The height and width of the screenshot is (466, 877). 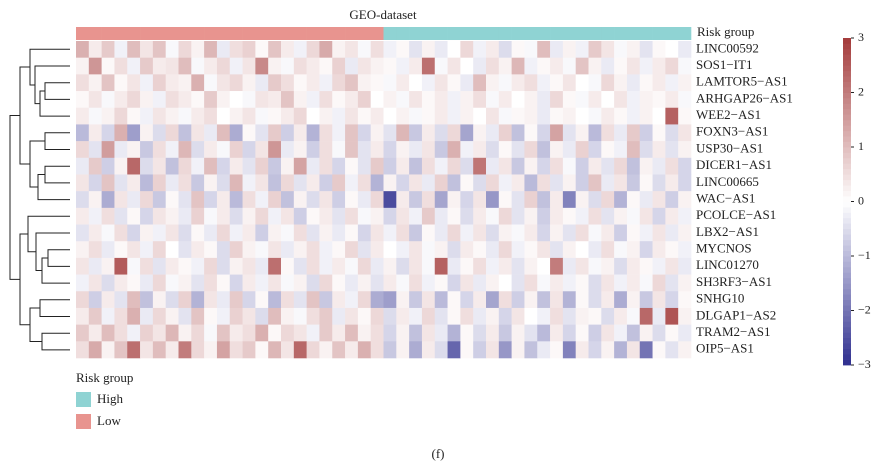 I want to click on legend-swatch, so click(x=83, y=399).